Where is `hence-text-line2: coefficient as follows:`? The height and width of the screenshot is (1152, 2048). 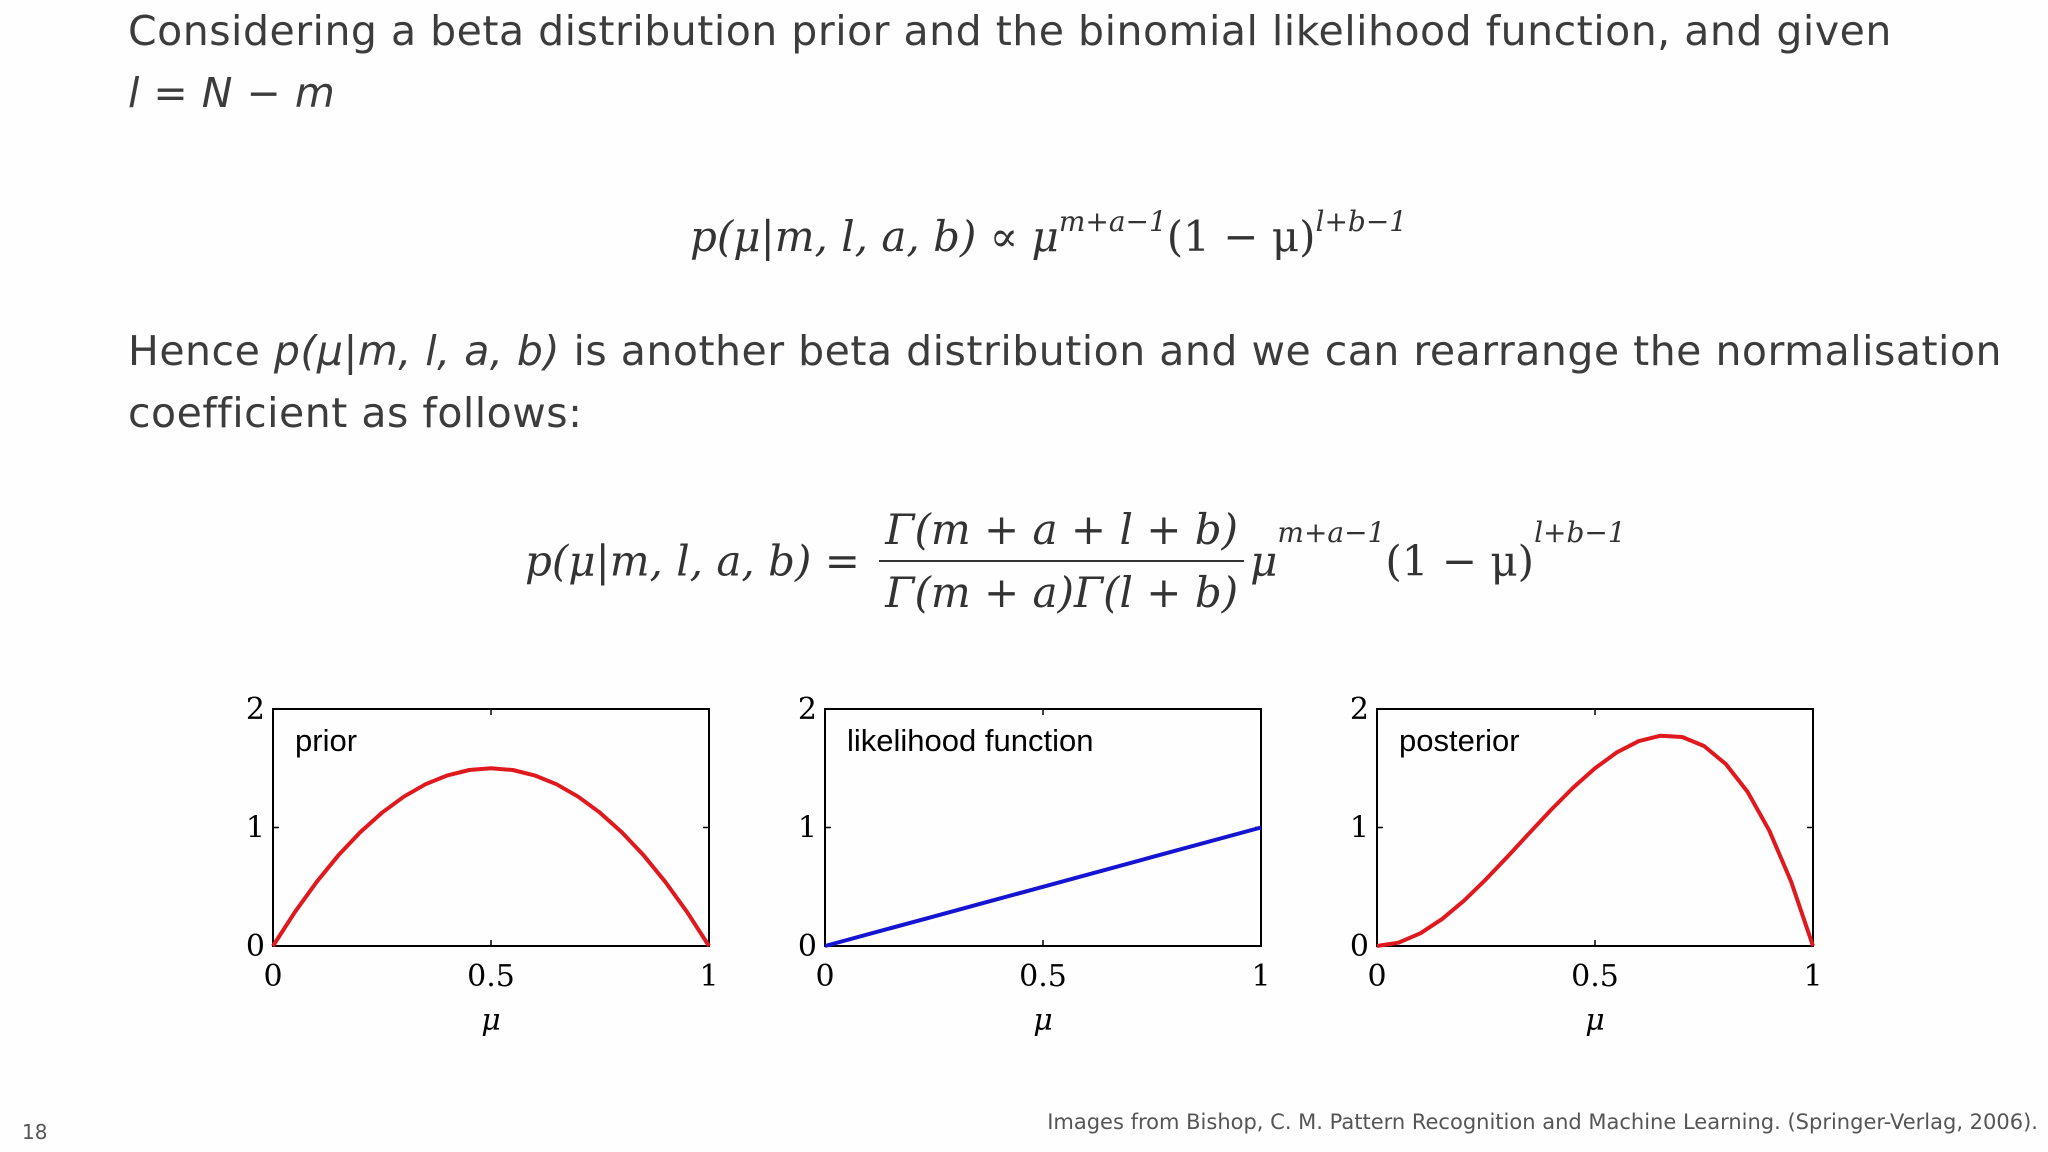 hence-text-line2: coefficient as follows: is located at coordinates (355, 413).